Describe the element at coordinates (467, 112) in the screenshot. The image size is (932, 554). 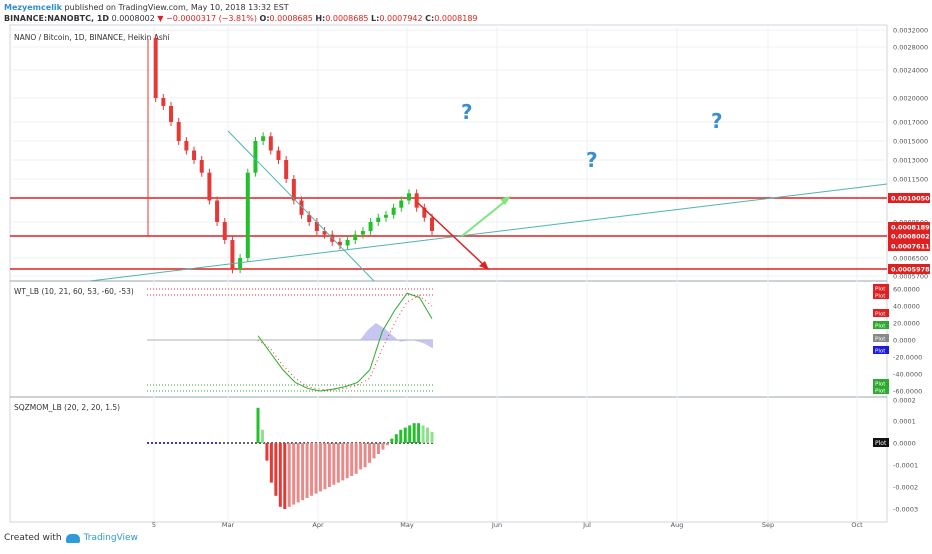
I see `question-mark-1: ?` at that location.